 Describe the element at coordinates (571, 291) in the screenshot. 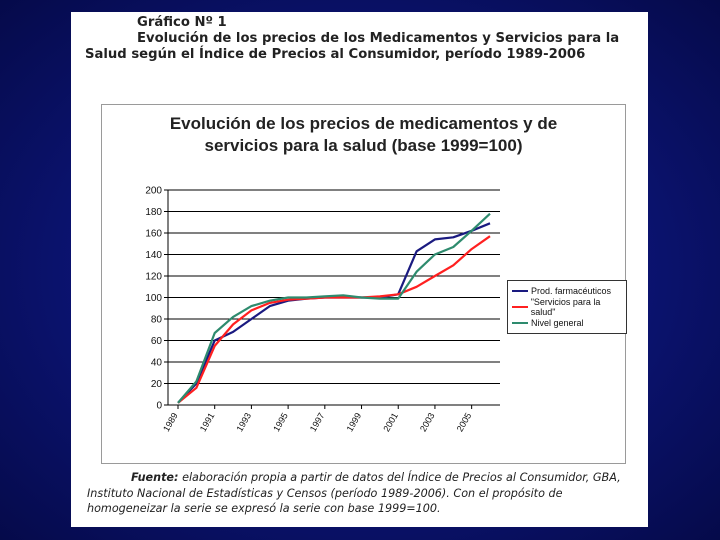

I see `legend-label: Prod. farmacéuticos` at that location.